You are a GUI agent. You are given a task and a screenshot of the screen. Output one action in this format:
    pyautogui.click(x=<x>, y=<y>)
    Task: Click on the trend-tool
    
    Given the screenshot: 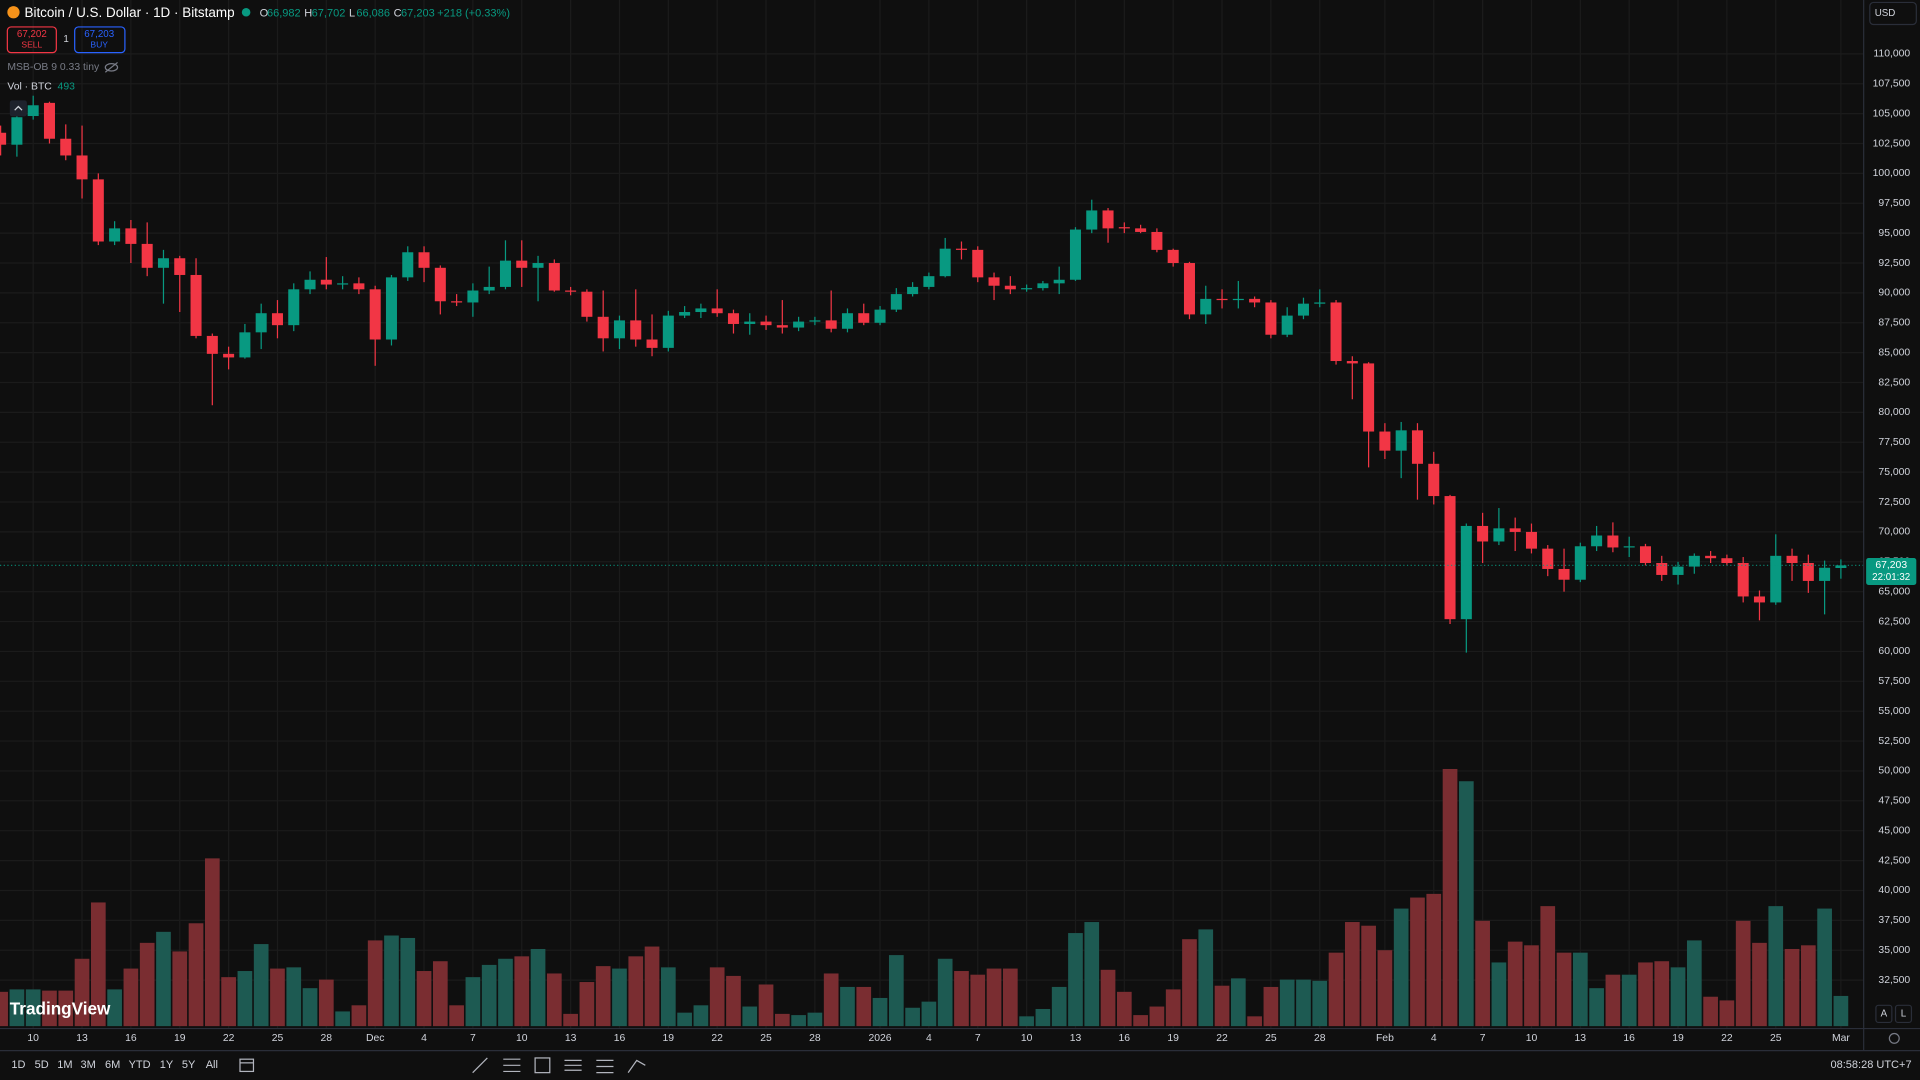 What is the action you would take?
    pyautogui.click(x=480, y=1065)
    